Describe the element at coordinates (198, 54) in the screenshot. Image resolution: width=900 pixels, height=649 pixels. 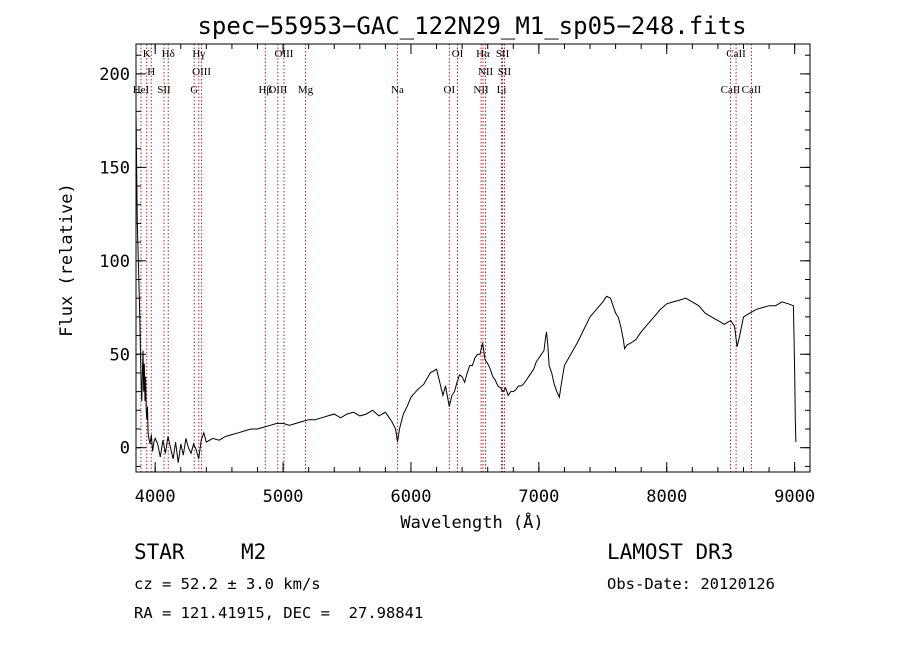
I see `line-label: Hγ` at that location.